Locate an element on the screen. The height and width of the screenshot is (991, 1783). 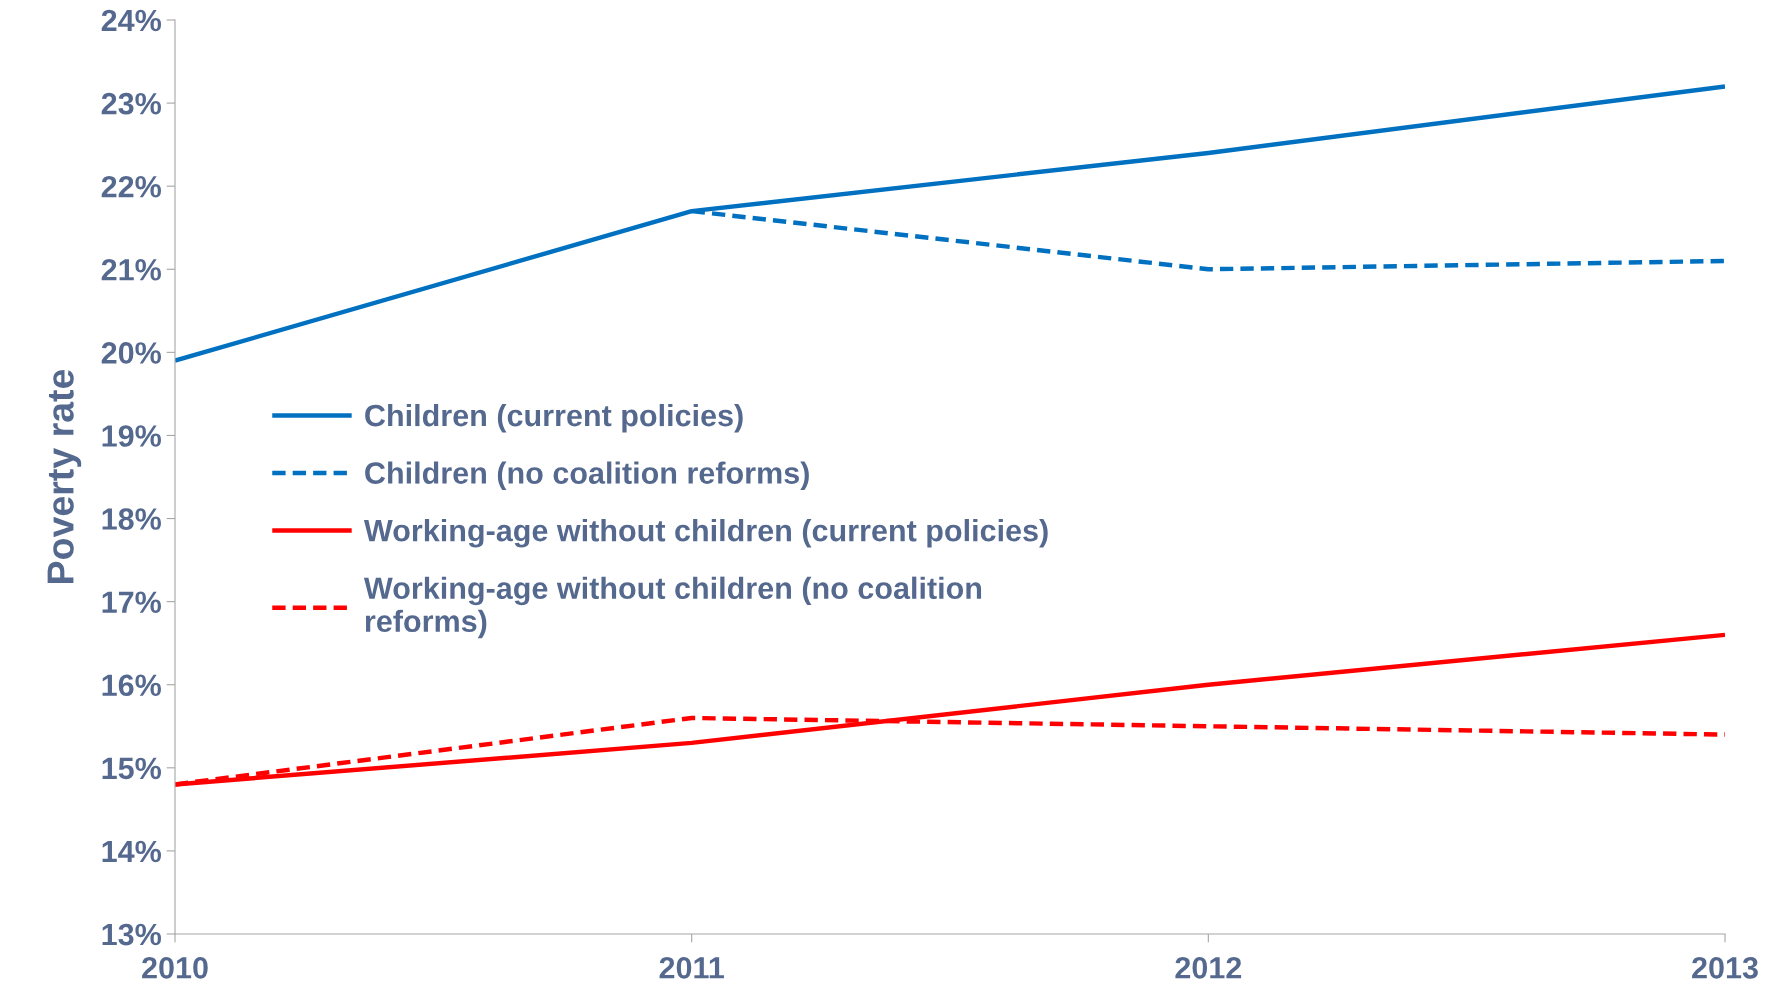
x-tick-label: 2010 is located at coordinates (175, 968).